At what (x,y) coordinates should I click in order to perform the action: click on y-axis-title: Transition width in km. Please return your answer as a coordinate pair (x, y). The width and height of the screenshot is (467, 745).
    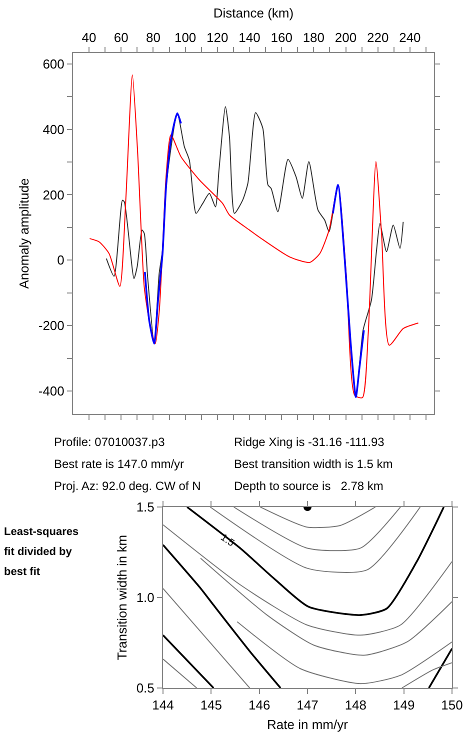
    Looking at the image, I should click on (122, 597).